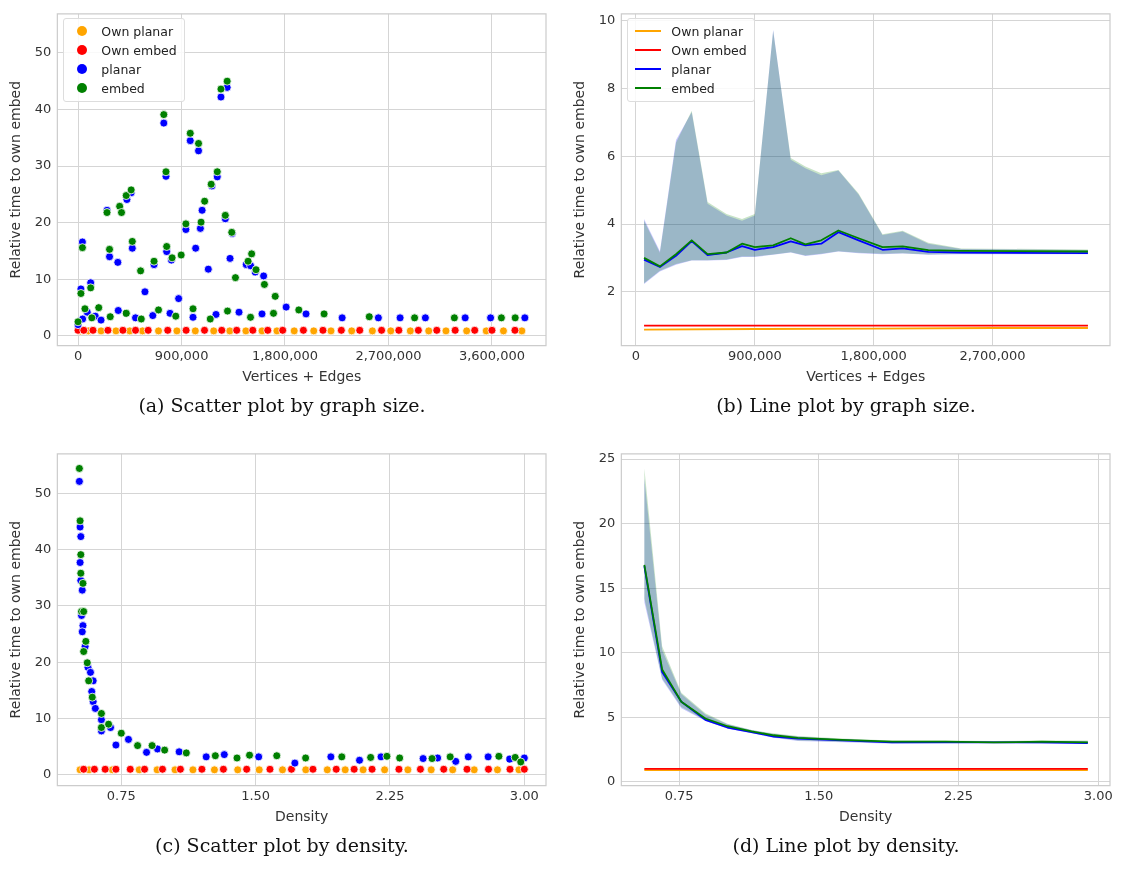 The height and width of the screenshot is (882, 1128). I want to click on y-tick-label: 8, so click(611, 87).